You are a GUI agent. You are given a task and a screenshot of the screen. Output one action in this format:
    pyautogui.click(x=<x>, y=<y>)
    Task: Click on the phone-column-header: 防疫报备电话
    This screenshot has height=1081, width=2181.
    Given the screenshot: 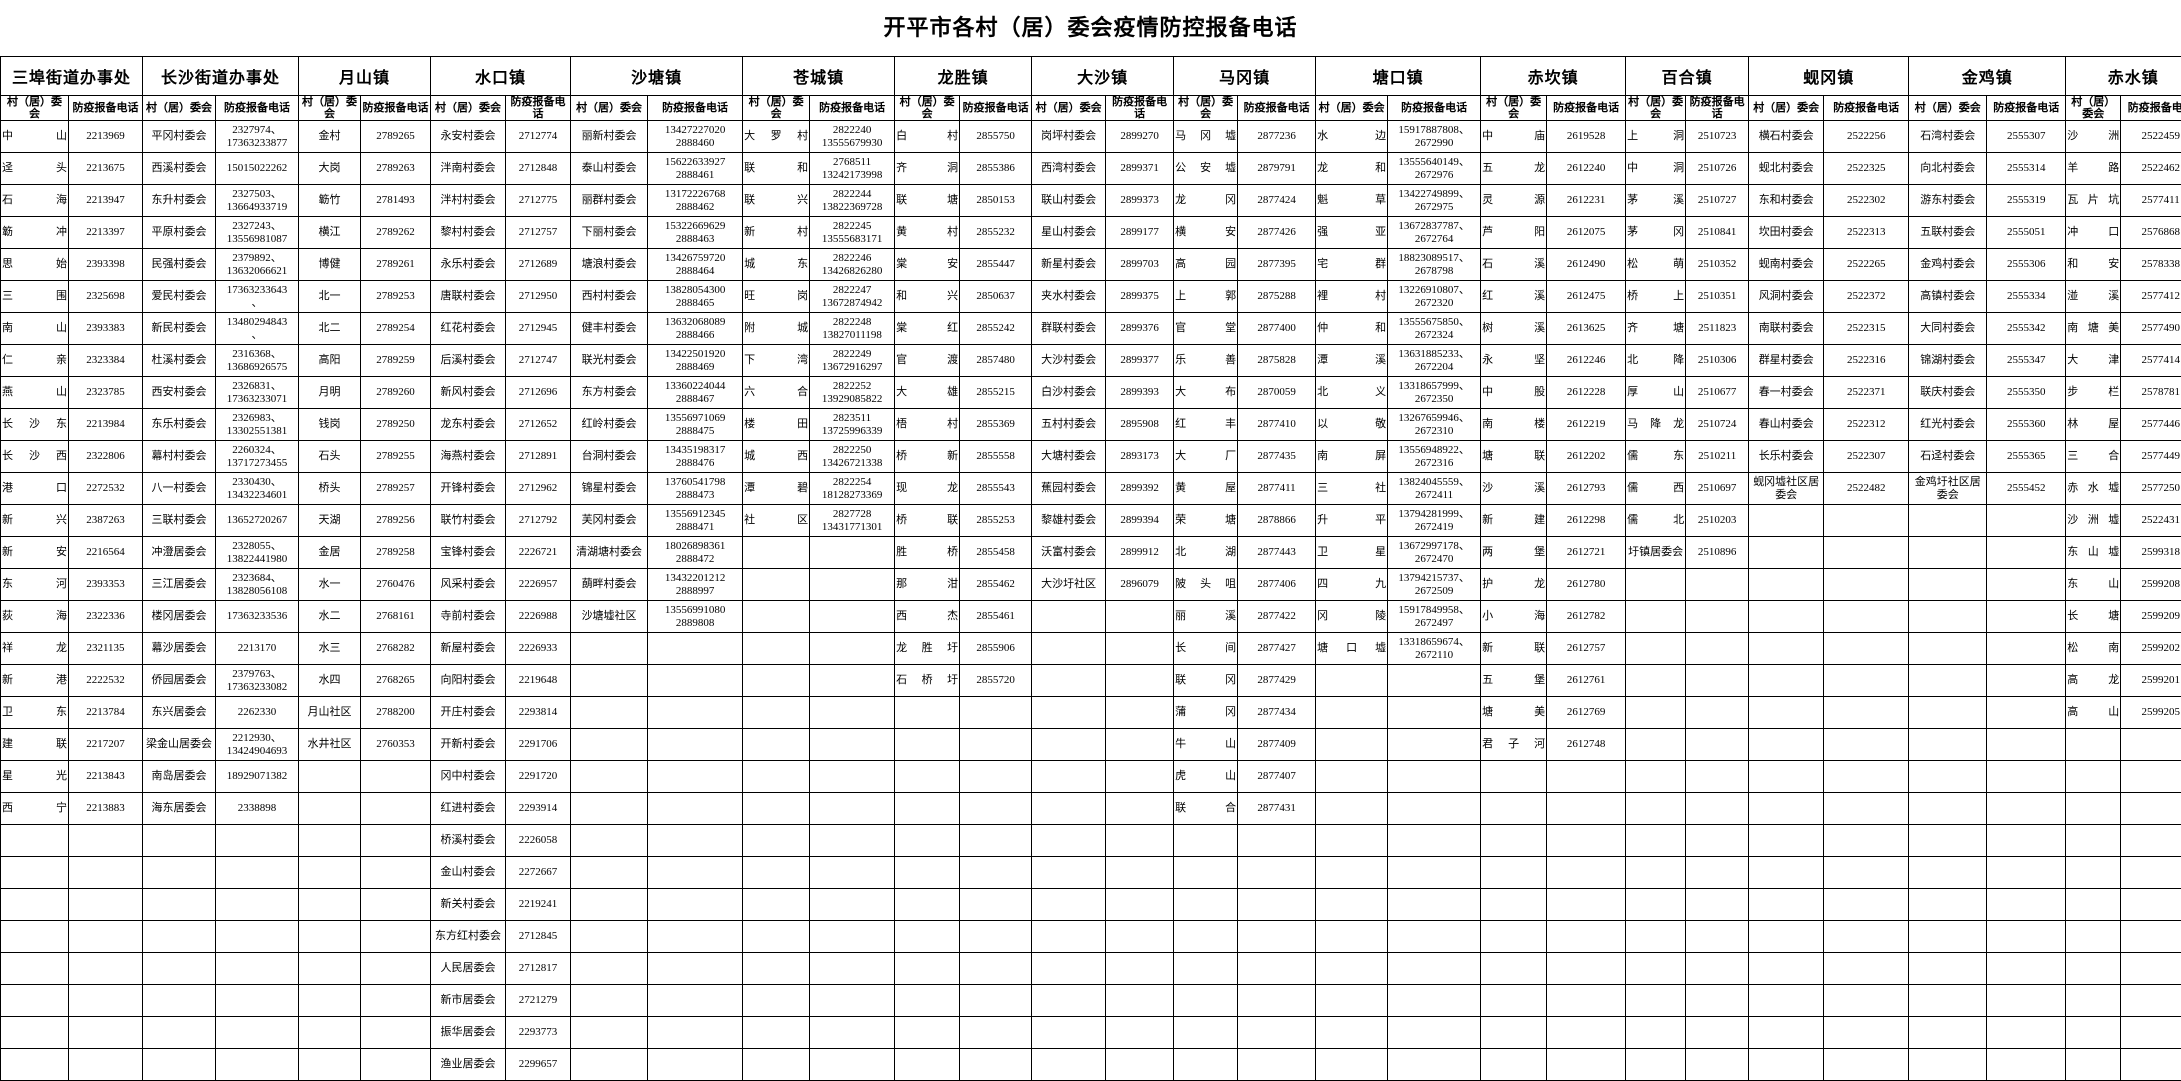 What is the action you would take?
    pyautogui.click(x=996, y=108)
    